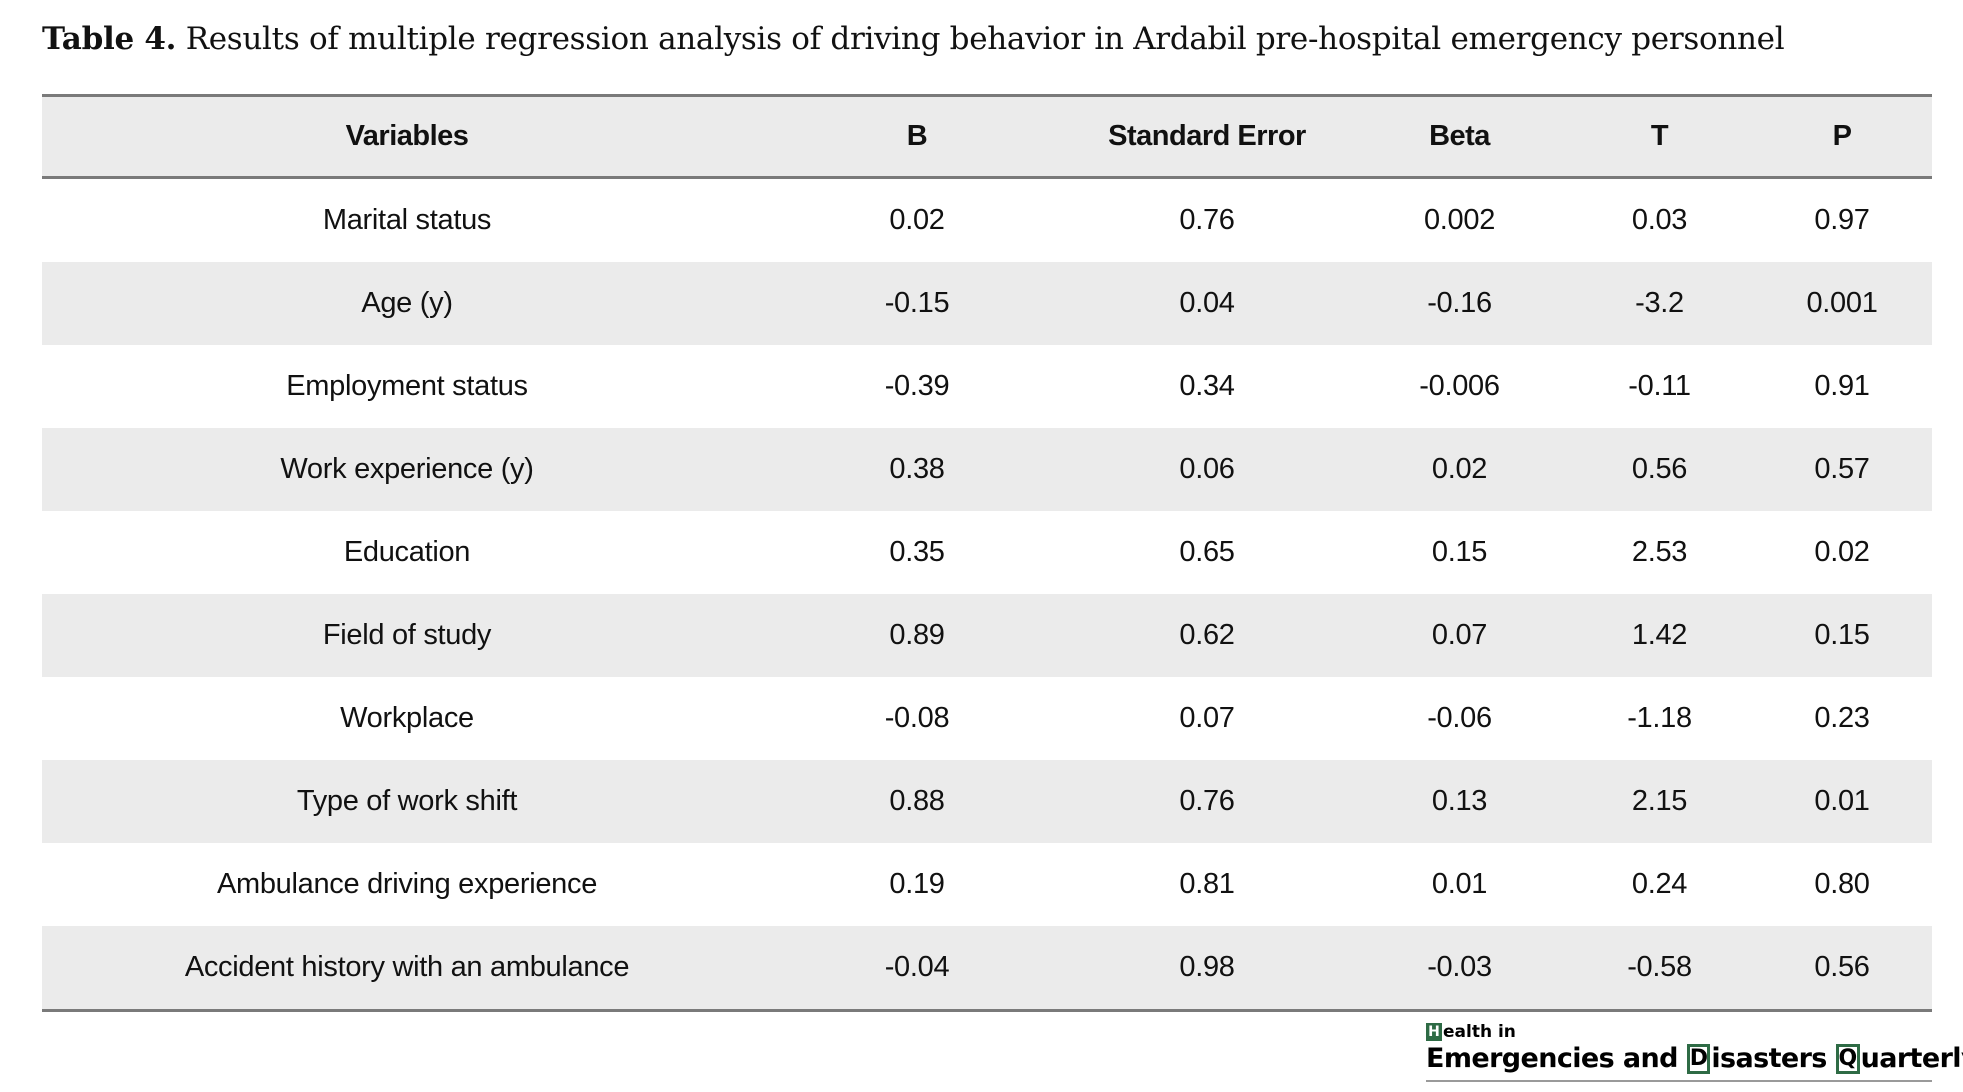 Image resolution: width=1963 pixels, height=1092 pixels. I want to click on cell-b: 0.02, so click(917, 220).